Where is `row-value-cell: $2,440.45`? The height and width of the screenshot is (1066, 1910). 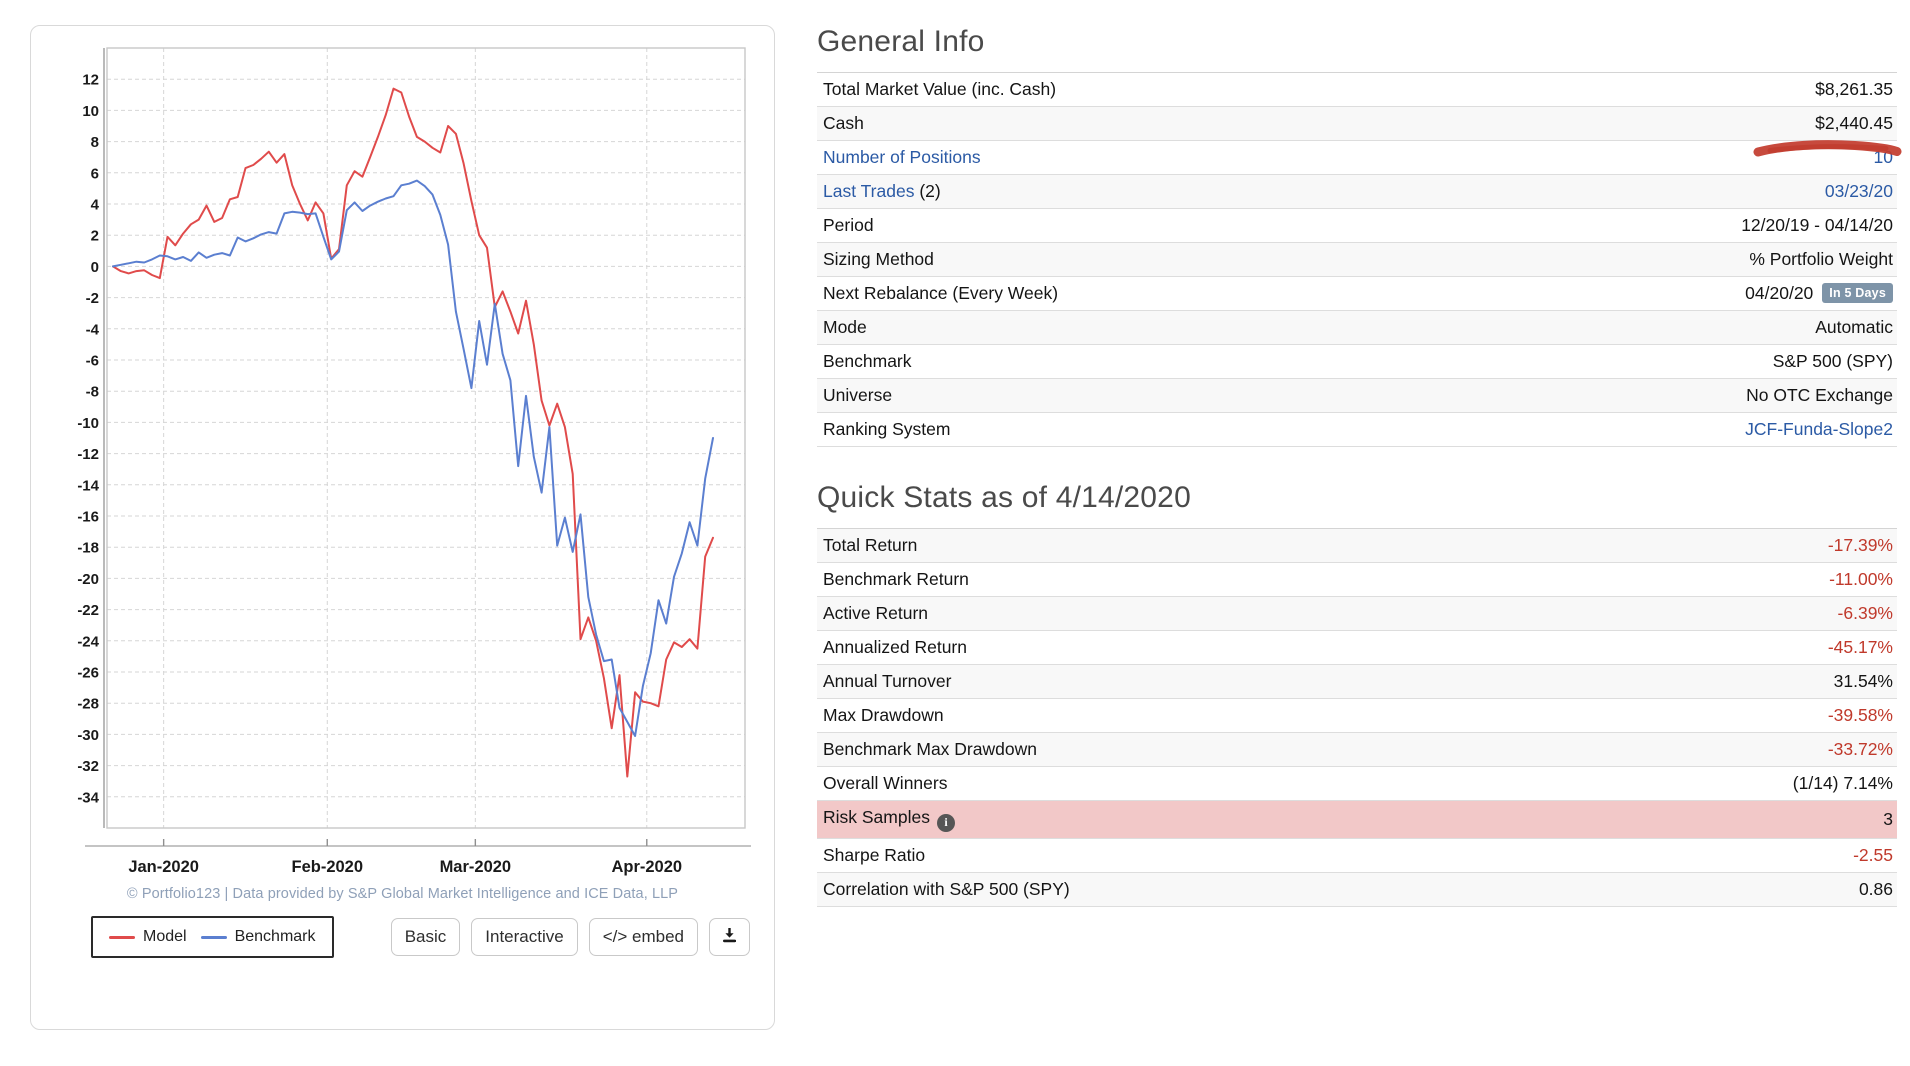 row-value-cell: $2,440.45 is located at coordinates (1682, 124).